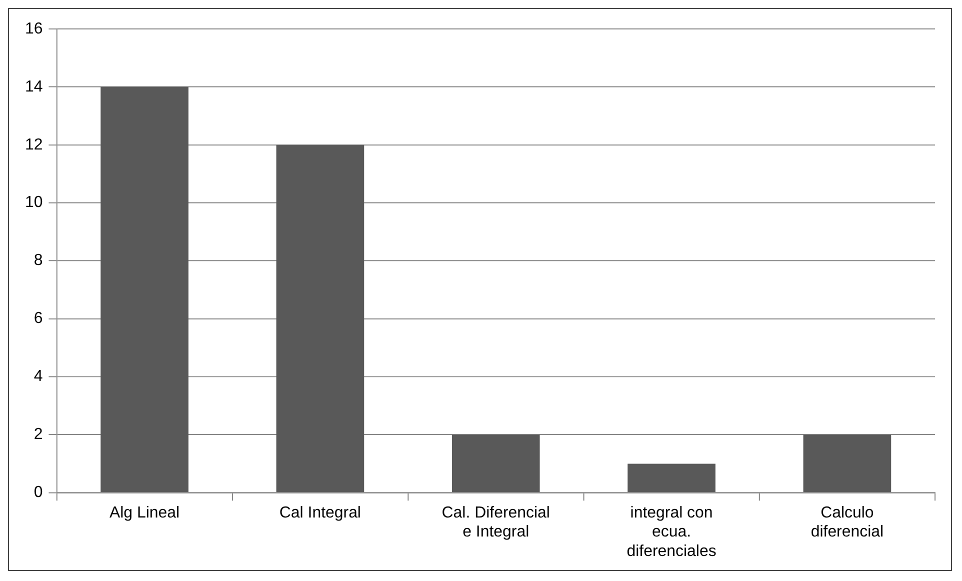 The image size is (962, 581). What do you see at coordinates (496, 522) in the screenshot?
I see `x-tick-label: Cal. Diferencial e Integral` at bounding box center [496, 522].